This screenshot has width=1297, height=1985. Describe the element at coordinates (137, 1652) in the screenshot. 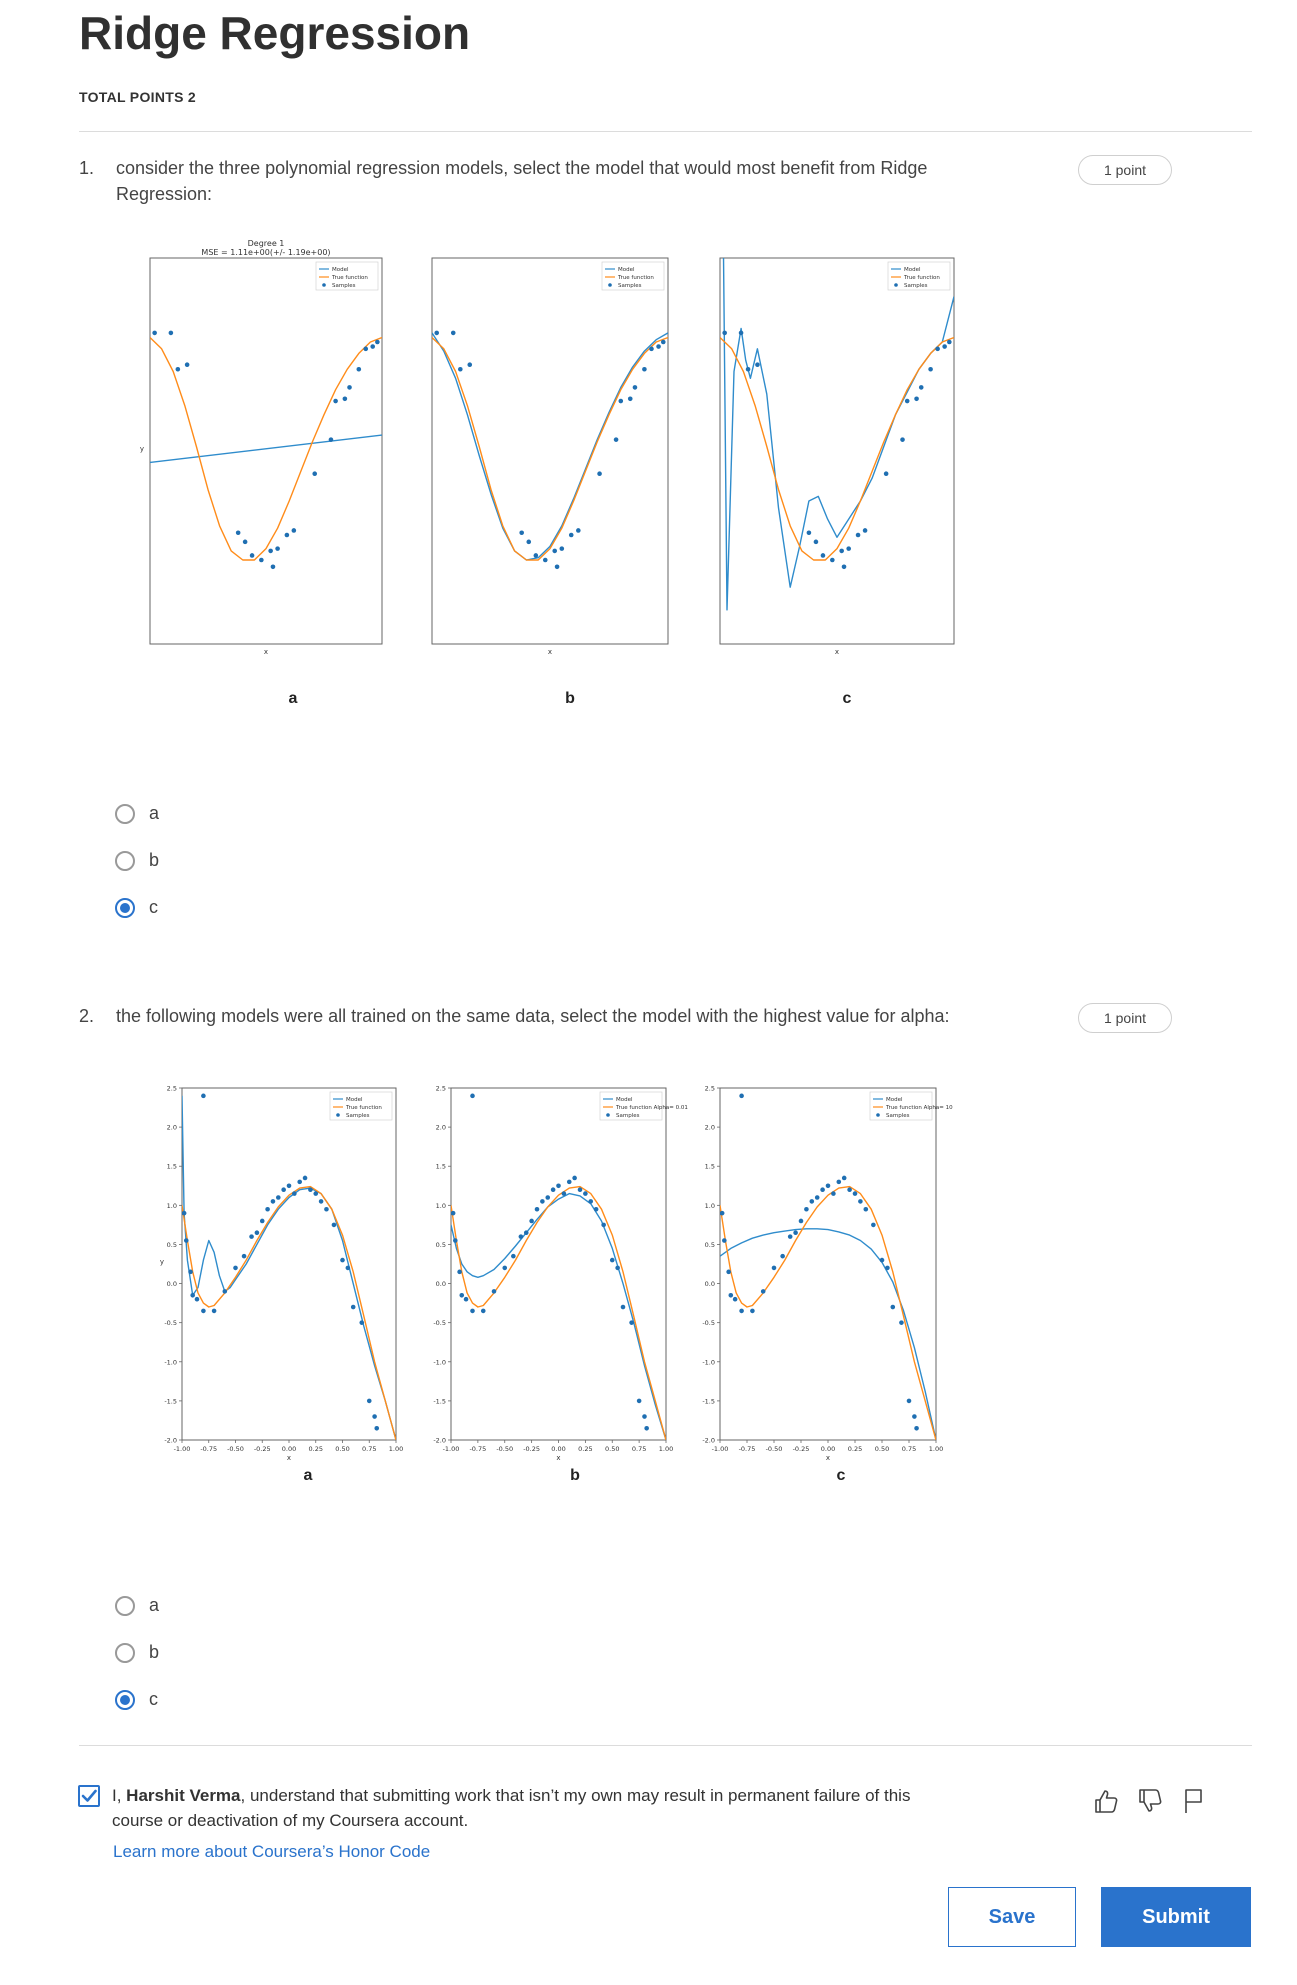

I see `question-2-option-b: b` at that location.